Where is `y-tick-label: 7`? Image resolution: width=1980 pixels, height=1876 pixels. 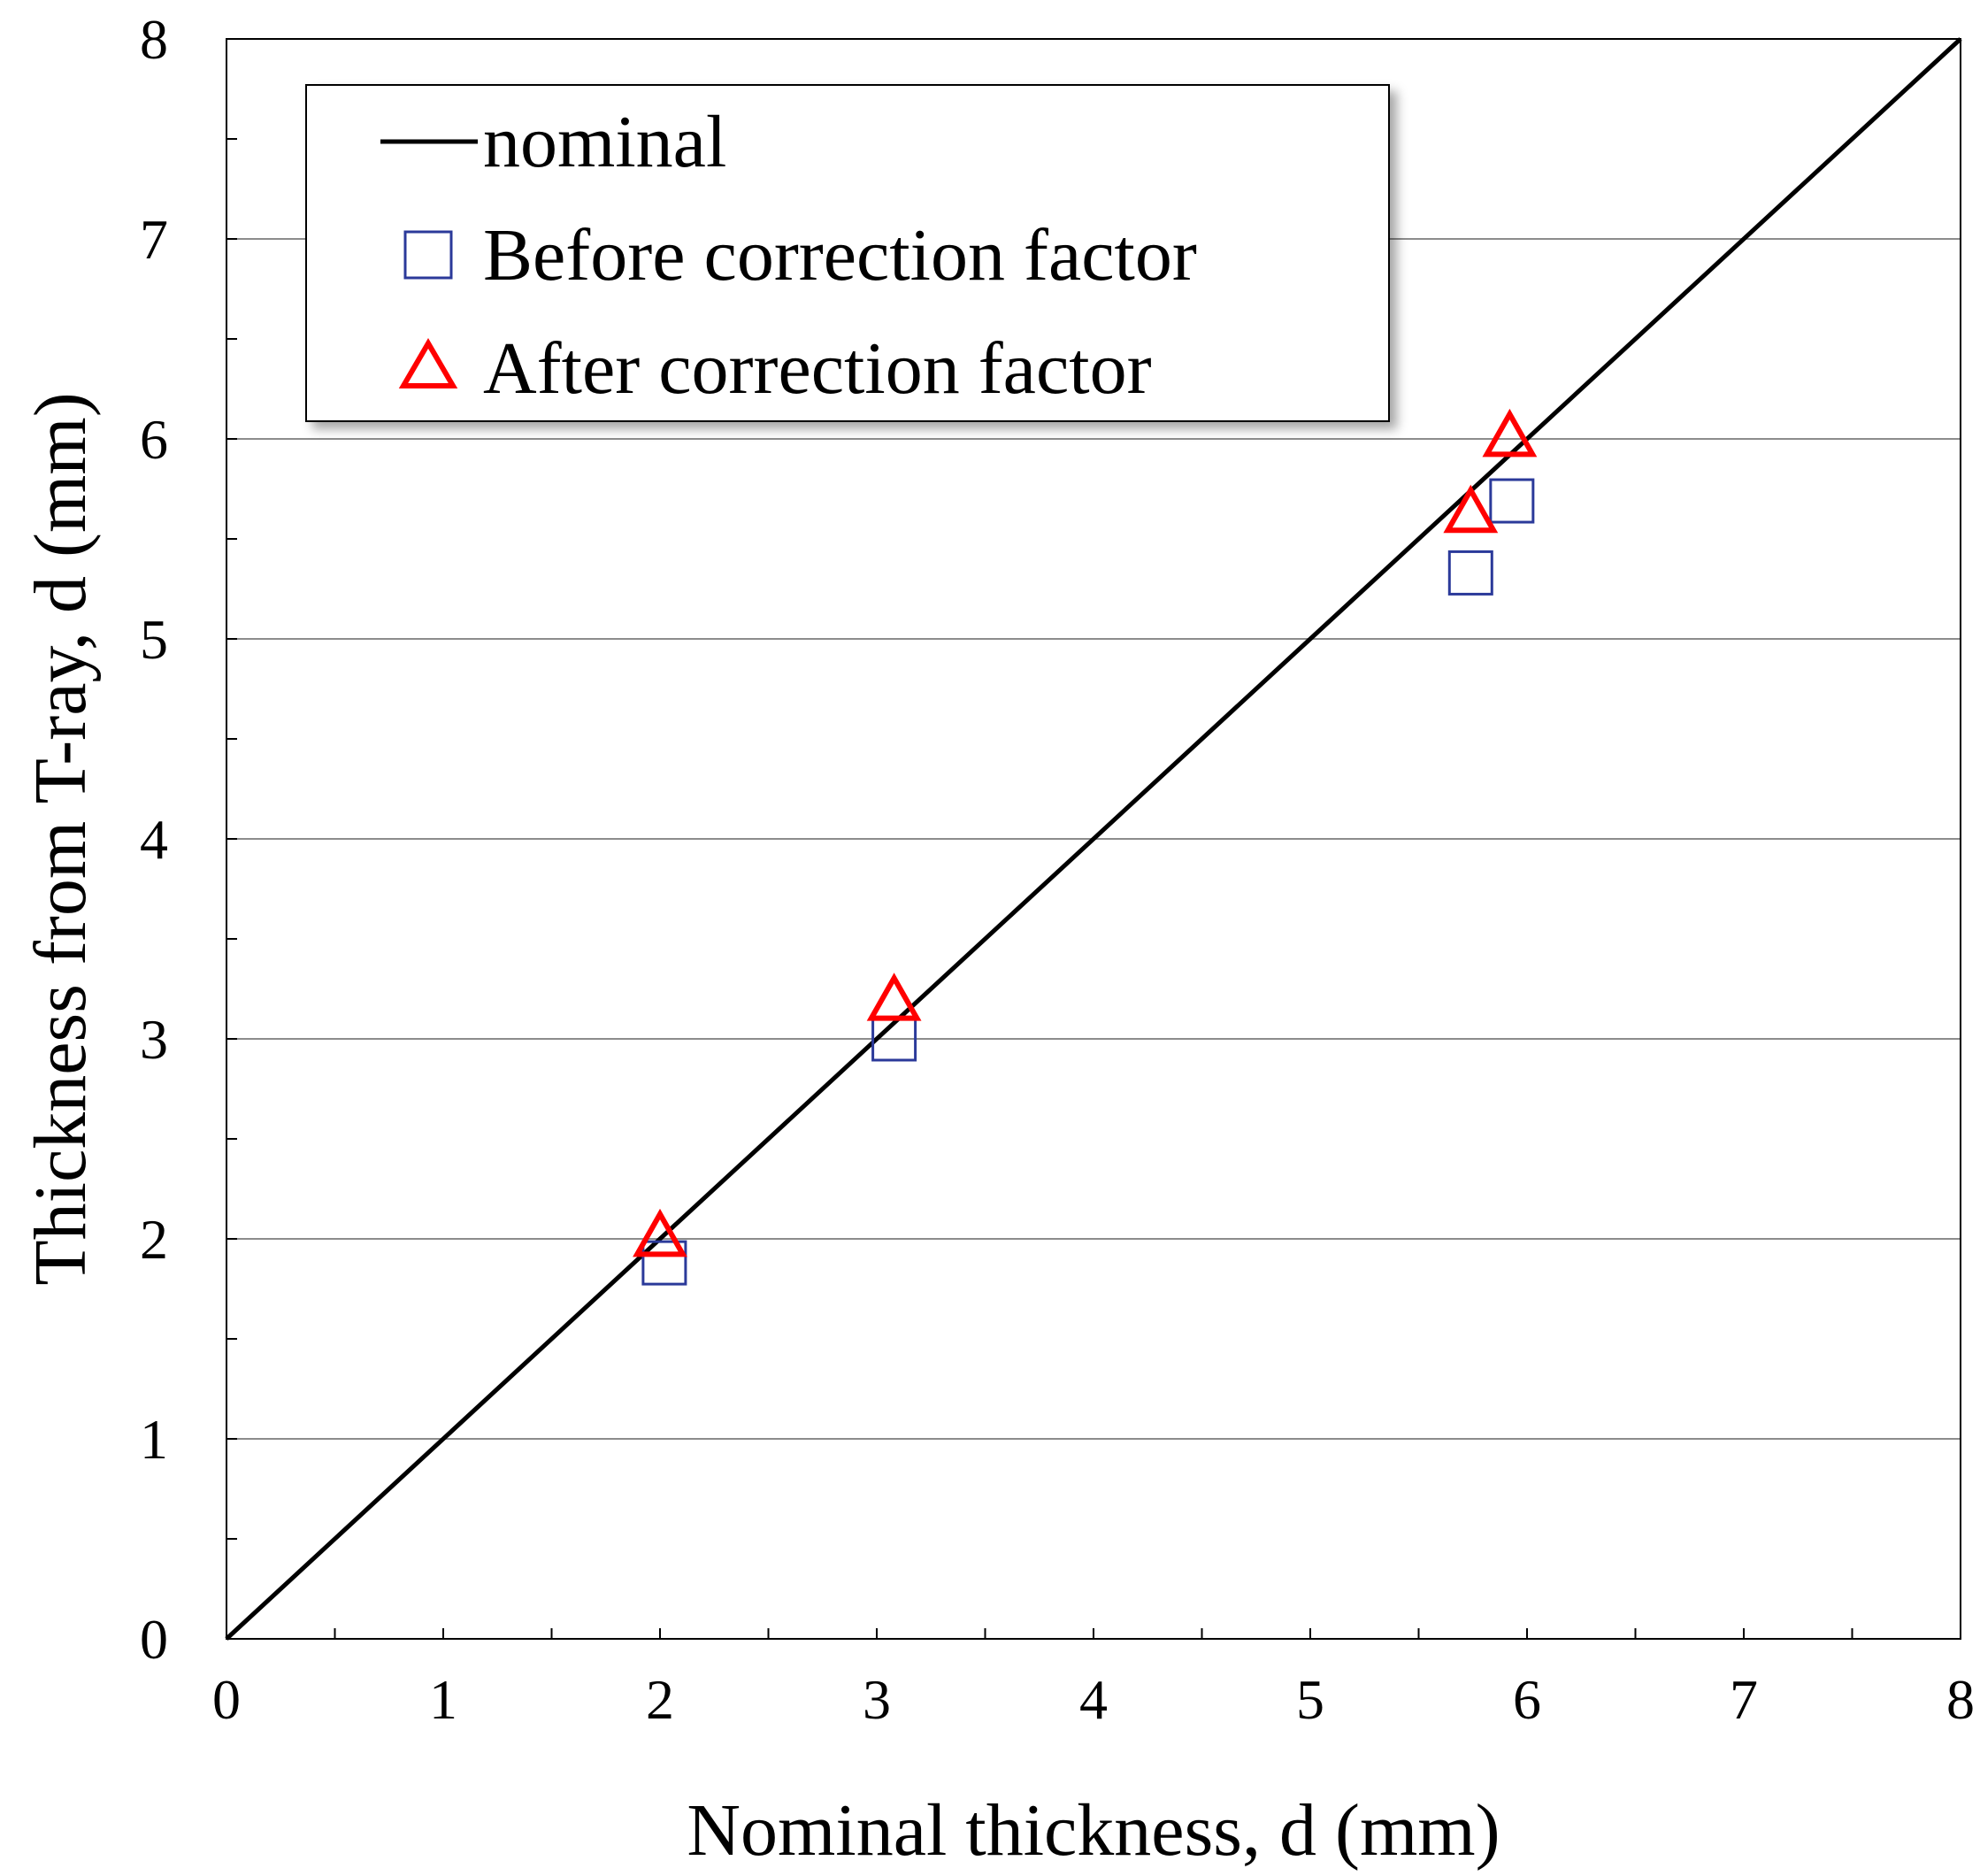 y-tick-label: 7 is located at coordinates (154, 240).